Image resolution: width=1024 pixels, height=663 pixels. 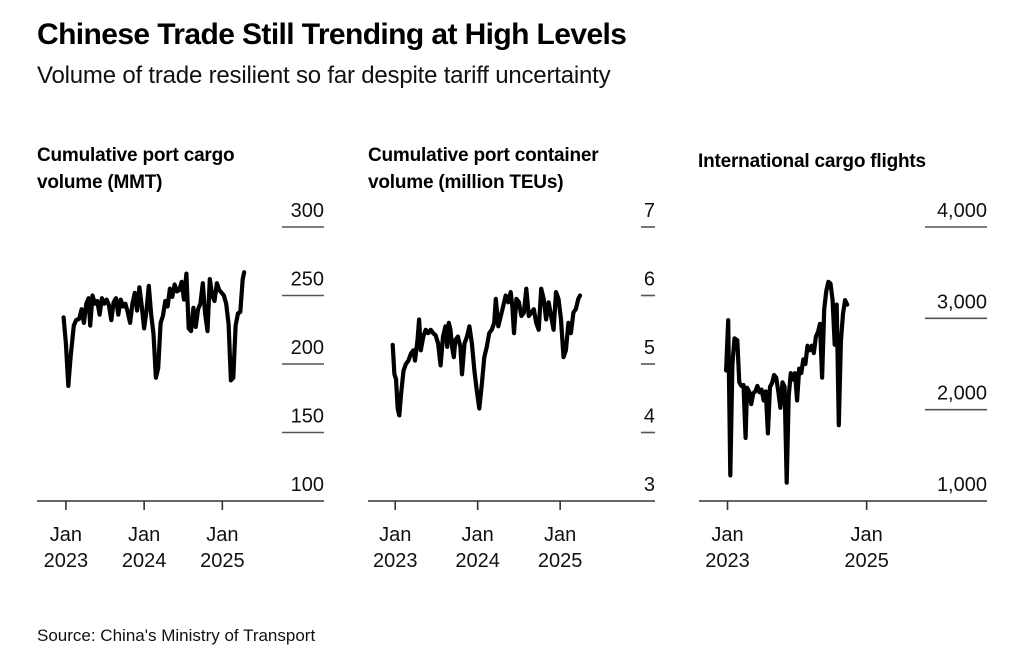 What do you see at coordinates (649, 417) in the screenshot?
I see `y-tick-label: 4` at bounding box center [649, 417].